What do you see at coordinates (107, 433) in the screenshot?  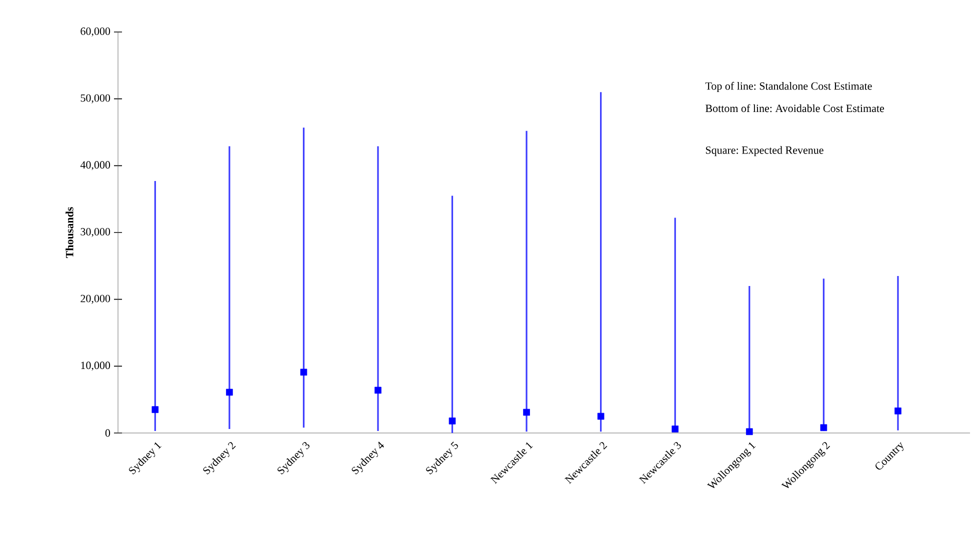 I see `y-tick-label: 0` at bounding box center [107, 433].